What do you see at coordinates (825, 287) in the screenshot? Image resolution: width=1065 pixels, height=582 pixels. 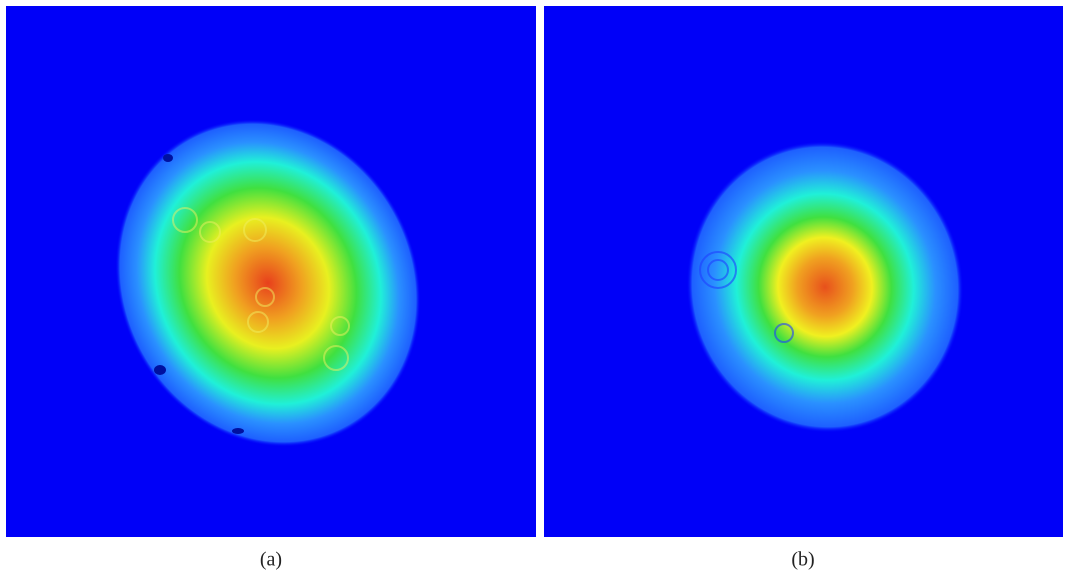 I see `beam-profile` at bounding box center [825, 287].